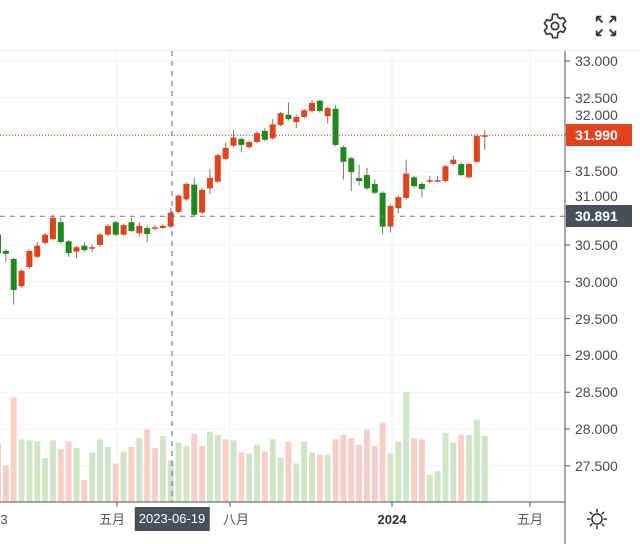  Describe the element at coordinates (596, 245) in the screenshot. I see `price-axis-label: 30.500` at that location.